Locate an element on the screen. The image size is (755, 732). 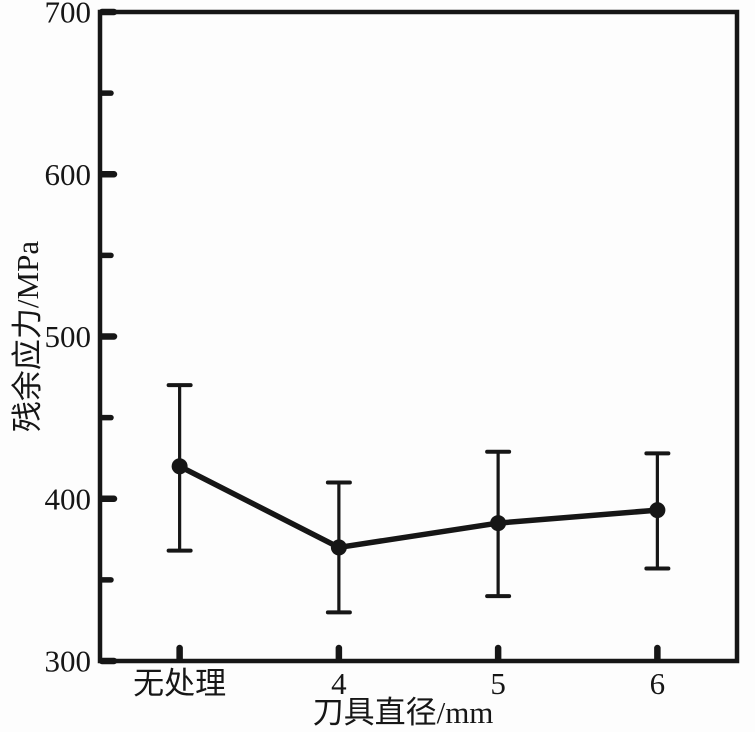
x-tick-label: 4 is located at coordinates (339, 683).